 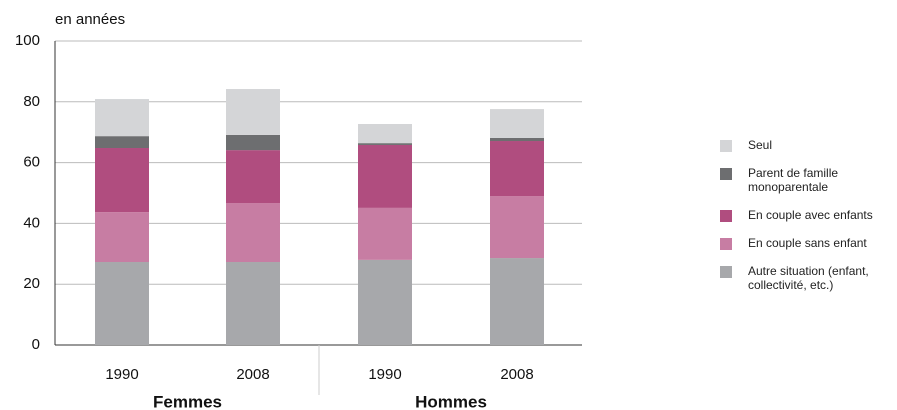 I want to click on group-label: Femmes, so click(x=187, y=401).